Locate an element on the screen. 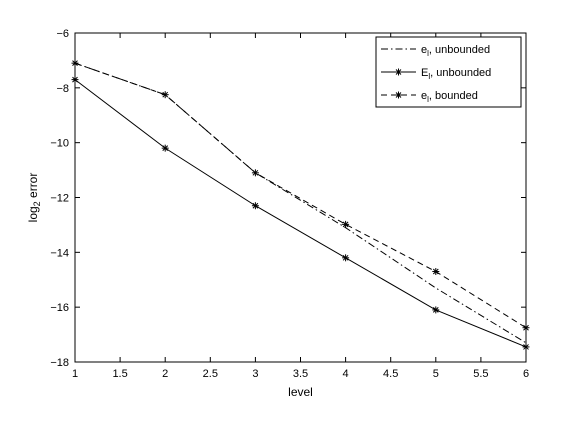  y-tick-label: −8 is located at coordinates (62, 89).